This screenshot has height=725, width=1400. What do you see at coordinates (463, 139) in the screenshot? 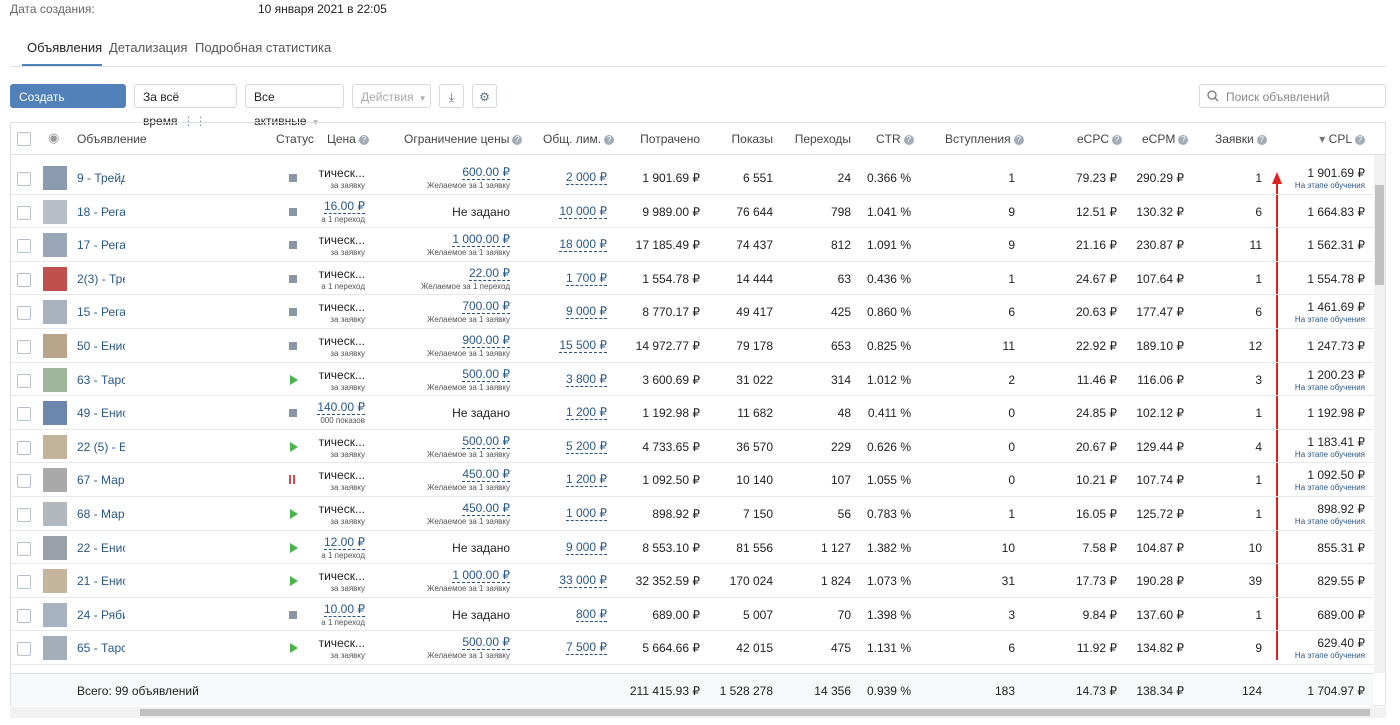
I see `column-header: Ограничение цены?` at bounding box center [463, 139].